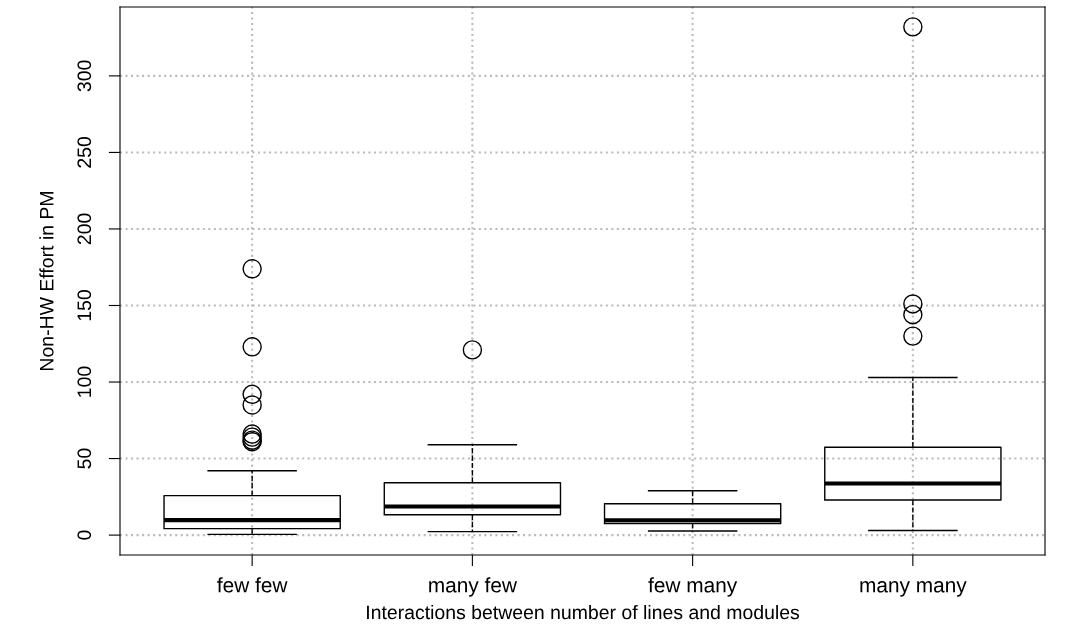  What do you see at coordinates (84, 535) in the screenshot?
I see `y-tick-label: 0` at bounding box center [84, 535].